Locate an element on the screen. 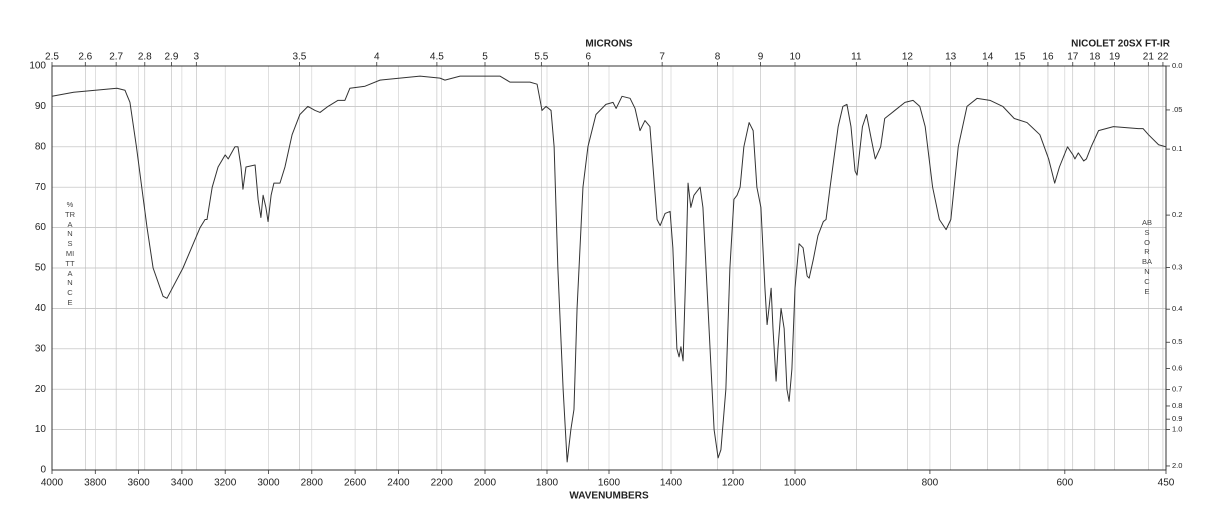  y2-tick-label: 0.3 is located at coordinates (1177, 267).